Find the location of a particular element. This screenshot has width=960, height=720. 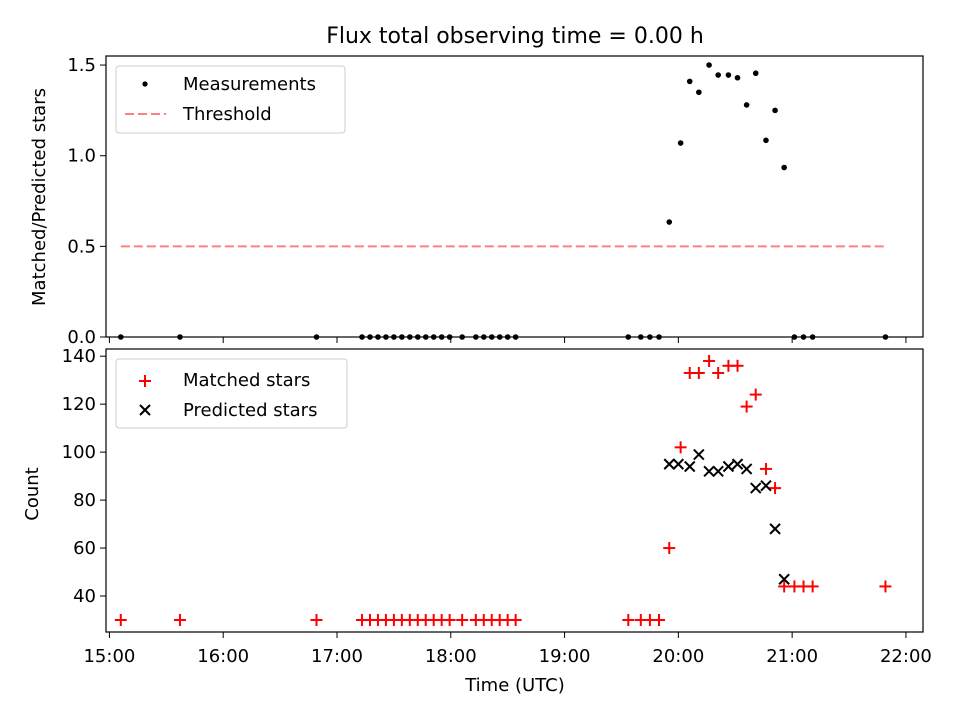

bottom-y-tick-label: 60 is located at coordinates (84, 548).